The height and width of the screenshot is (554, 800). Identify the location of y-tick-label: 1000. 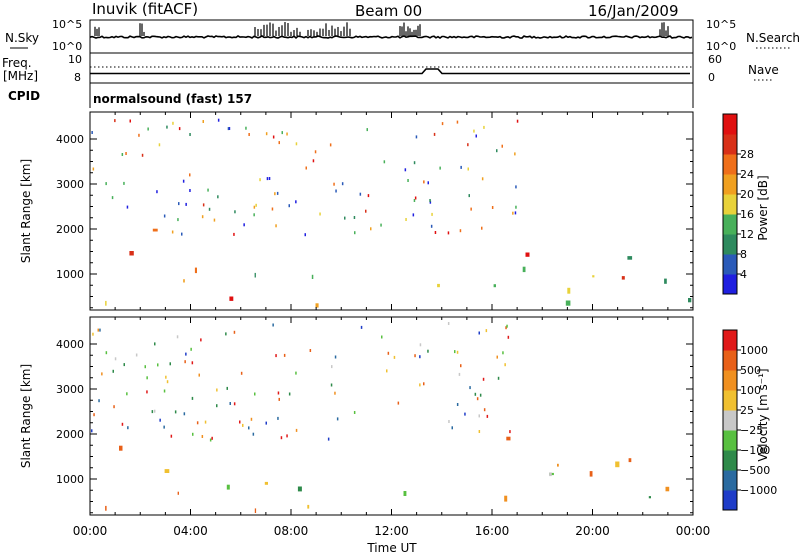
(70, 479).